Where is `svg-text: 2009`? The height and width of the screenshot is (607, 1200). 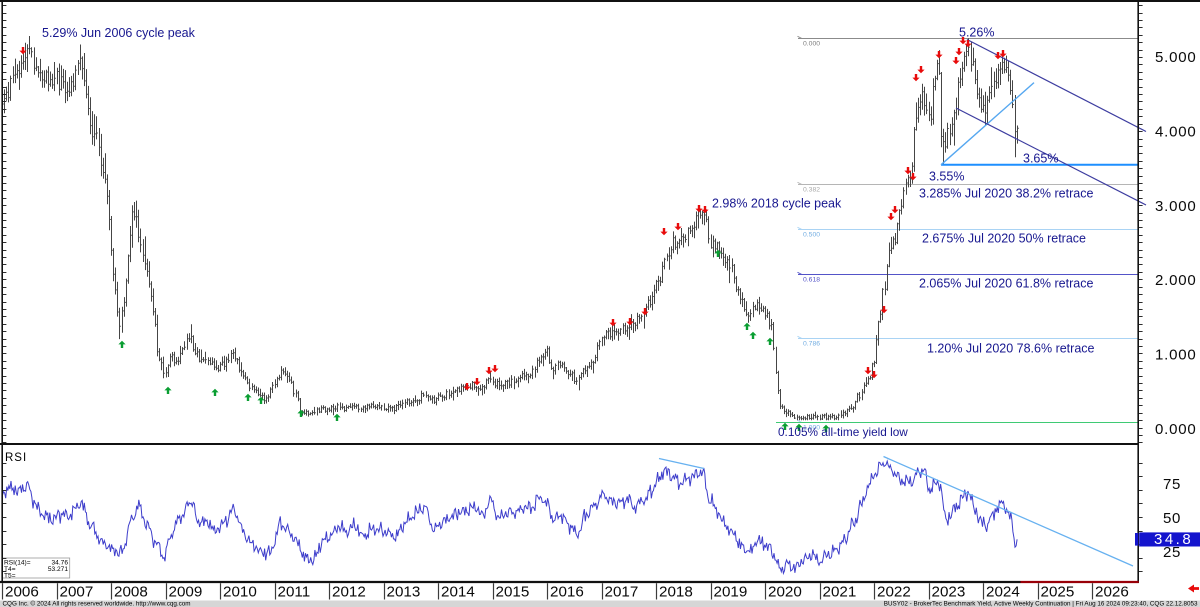
svg-text: 2009 is located at coordinates (186, 592).